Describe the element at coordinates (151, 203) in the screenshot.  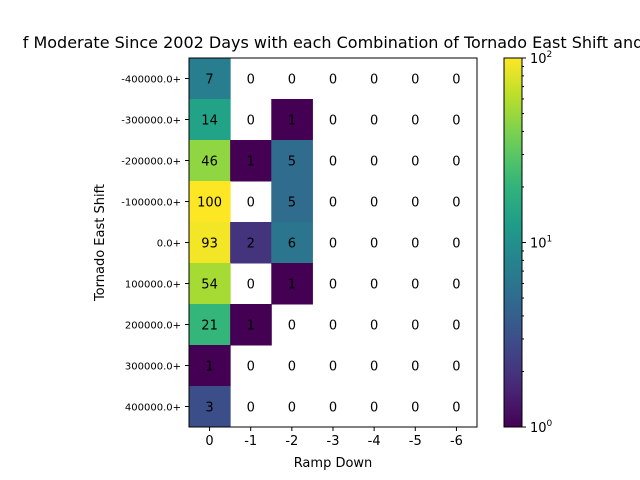
I see `y-tick-label: -100000.0+` at that location.